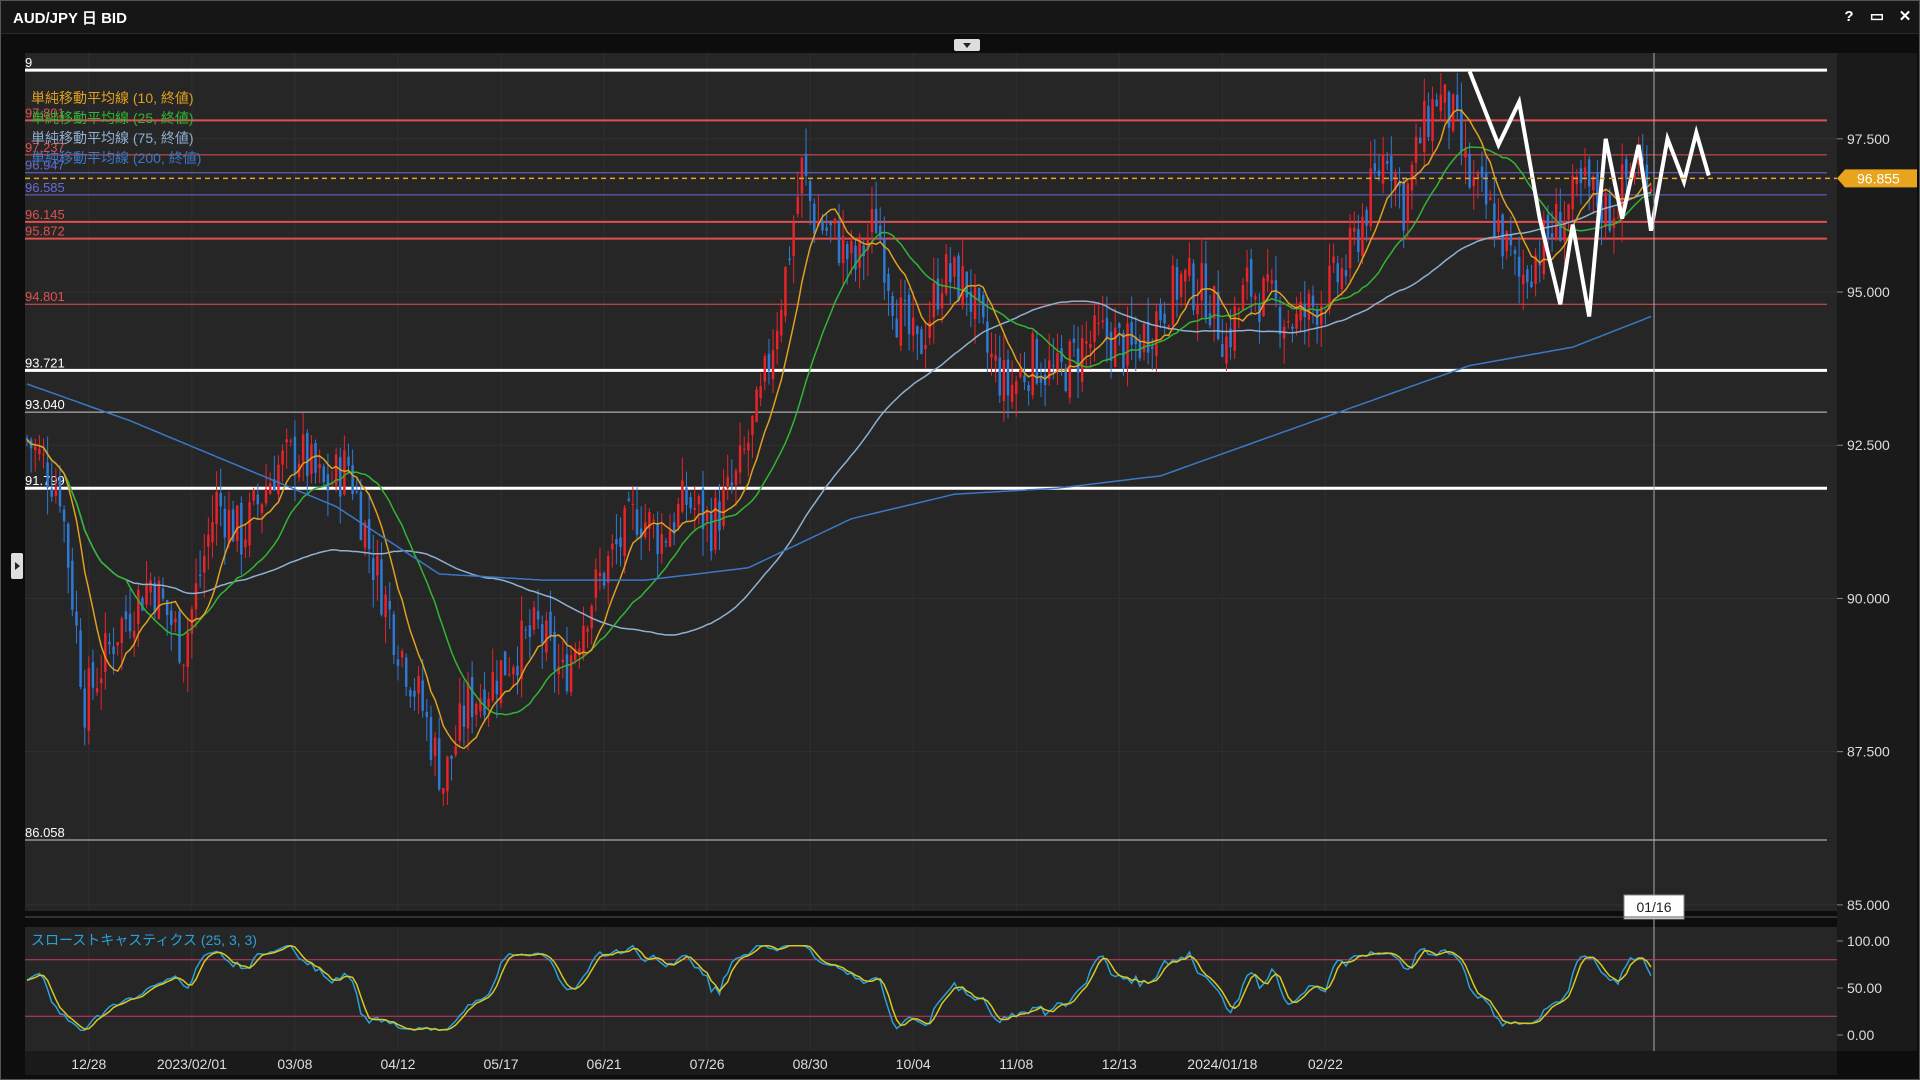 The height and width of the screenshot is (1080, 1920). I want to click on window-title: AUD/JPY 日 BID, so click(70, 18).